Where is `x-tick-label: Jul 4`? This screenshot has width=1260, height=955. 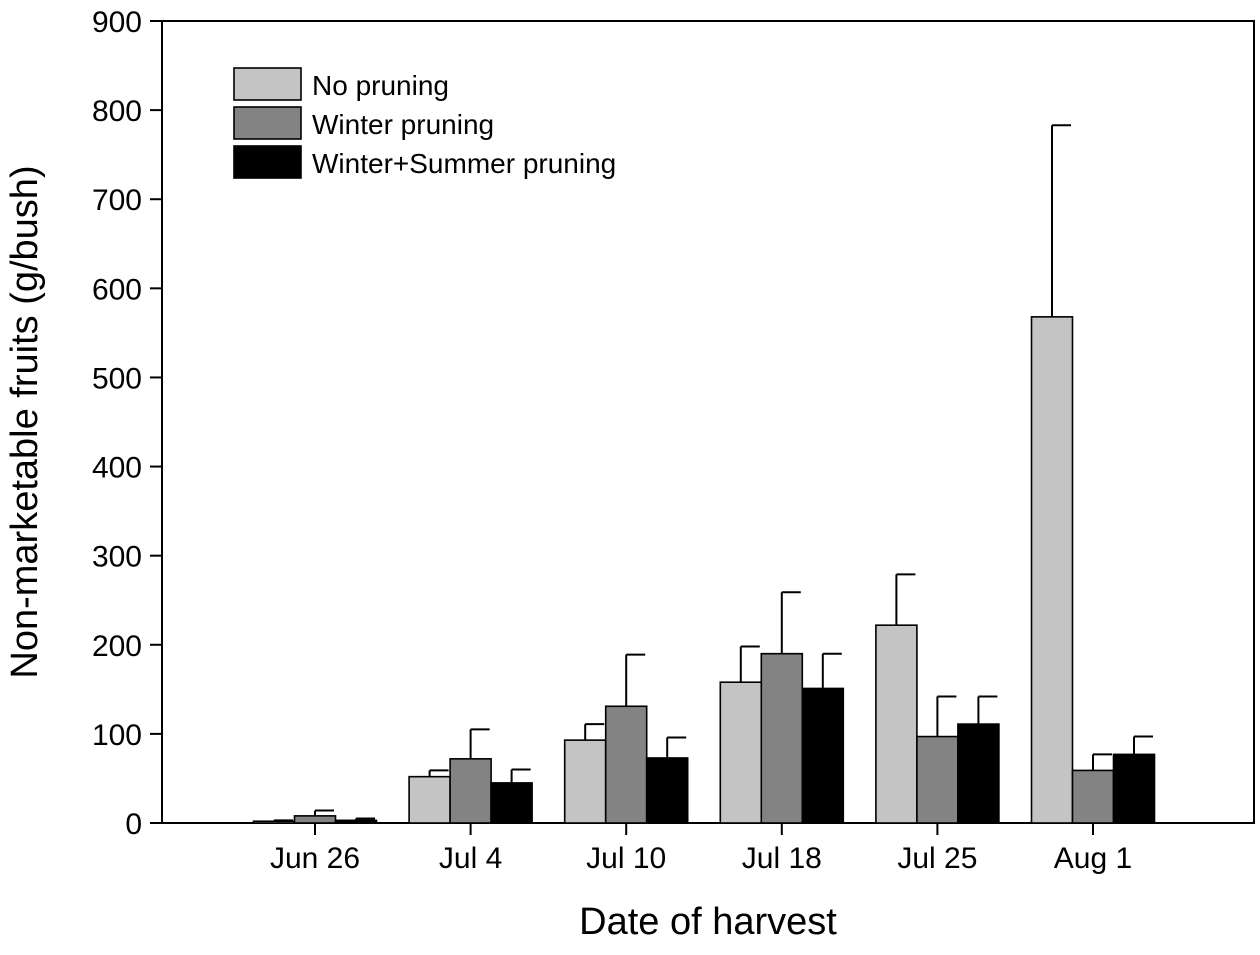
x-tick-label: Jul 4 is located at coordinates (470, 858).